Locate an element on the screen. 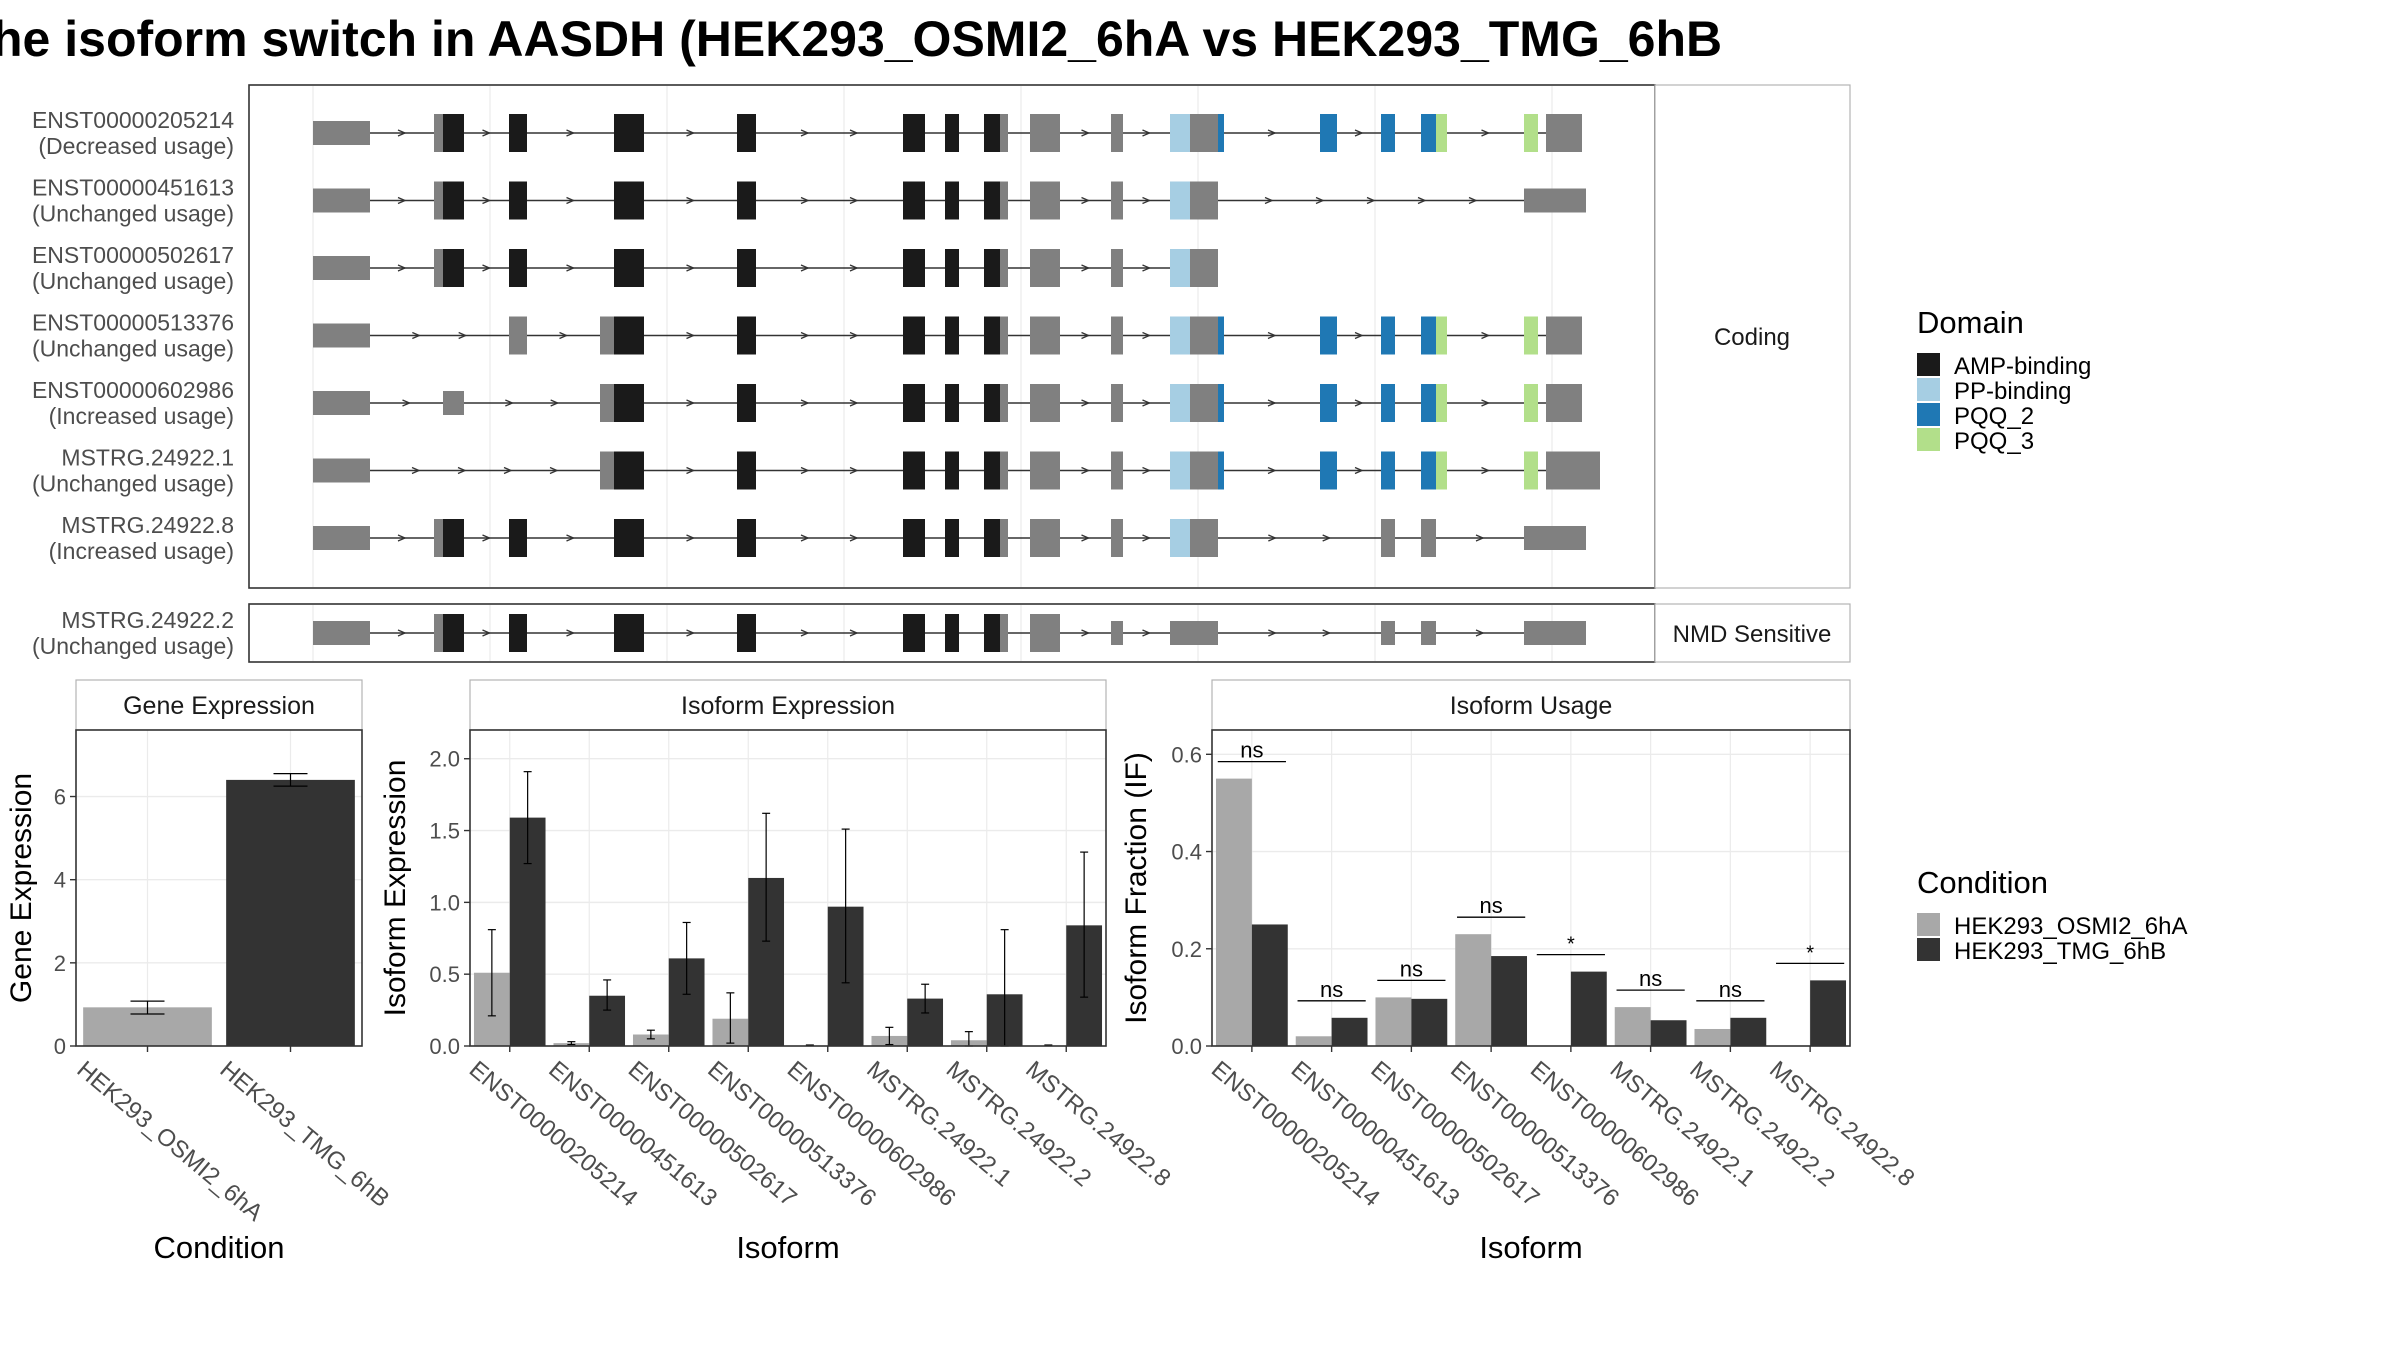  isoform-usage-ylabel: Isoform Fraction (IF) is located at coordinates (1136, 888).